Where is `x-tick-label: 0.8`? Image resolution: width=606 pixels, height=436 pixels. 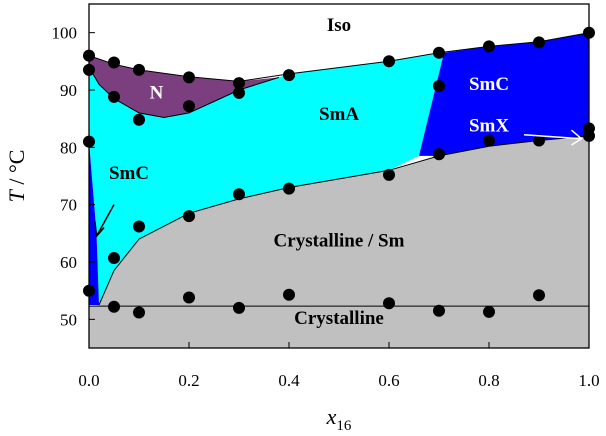
x-tick-label: 0.8 is located at coordinates (488, 380).